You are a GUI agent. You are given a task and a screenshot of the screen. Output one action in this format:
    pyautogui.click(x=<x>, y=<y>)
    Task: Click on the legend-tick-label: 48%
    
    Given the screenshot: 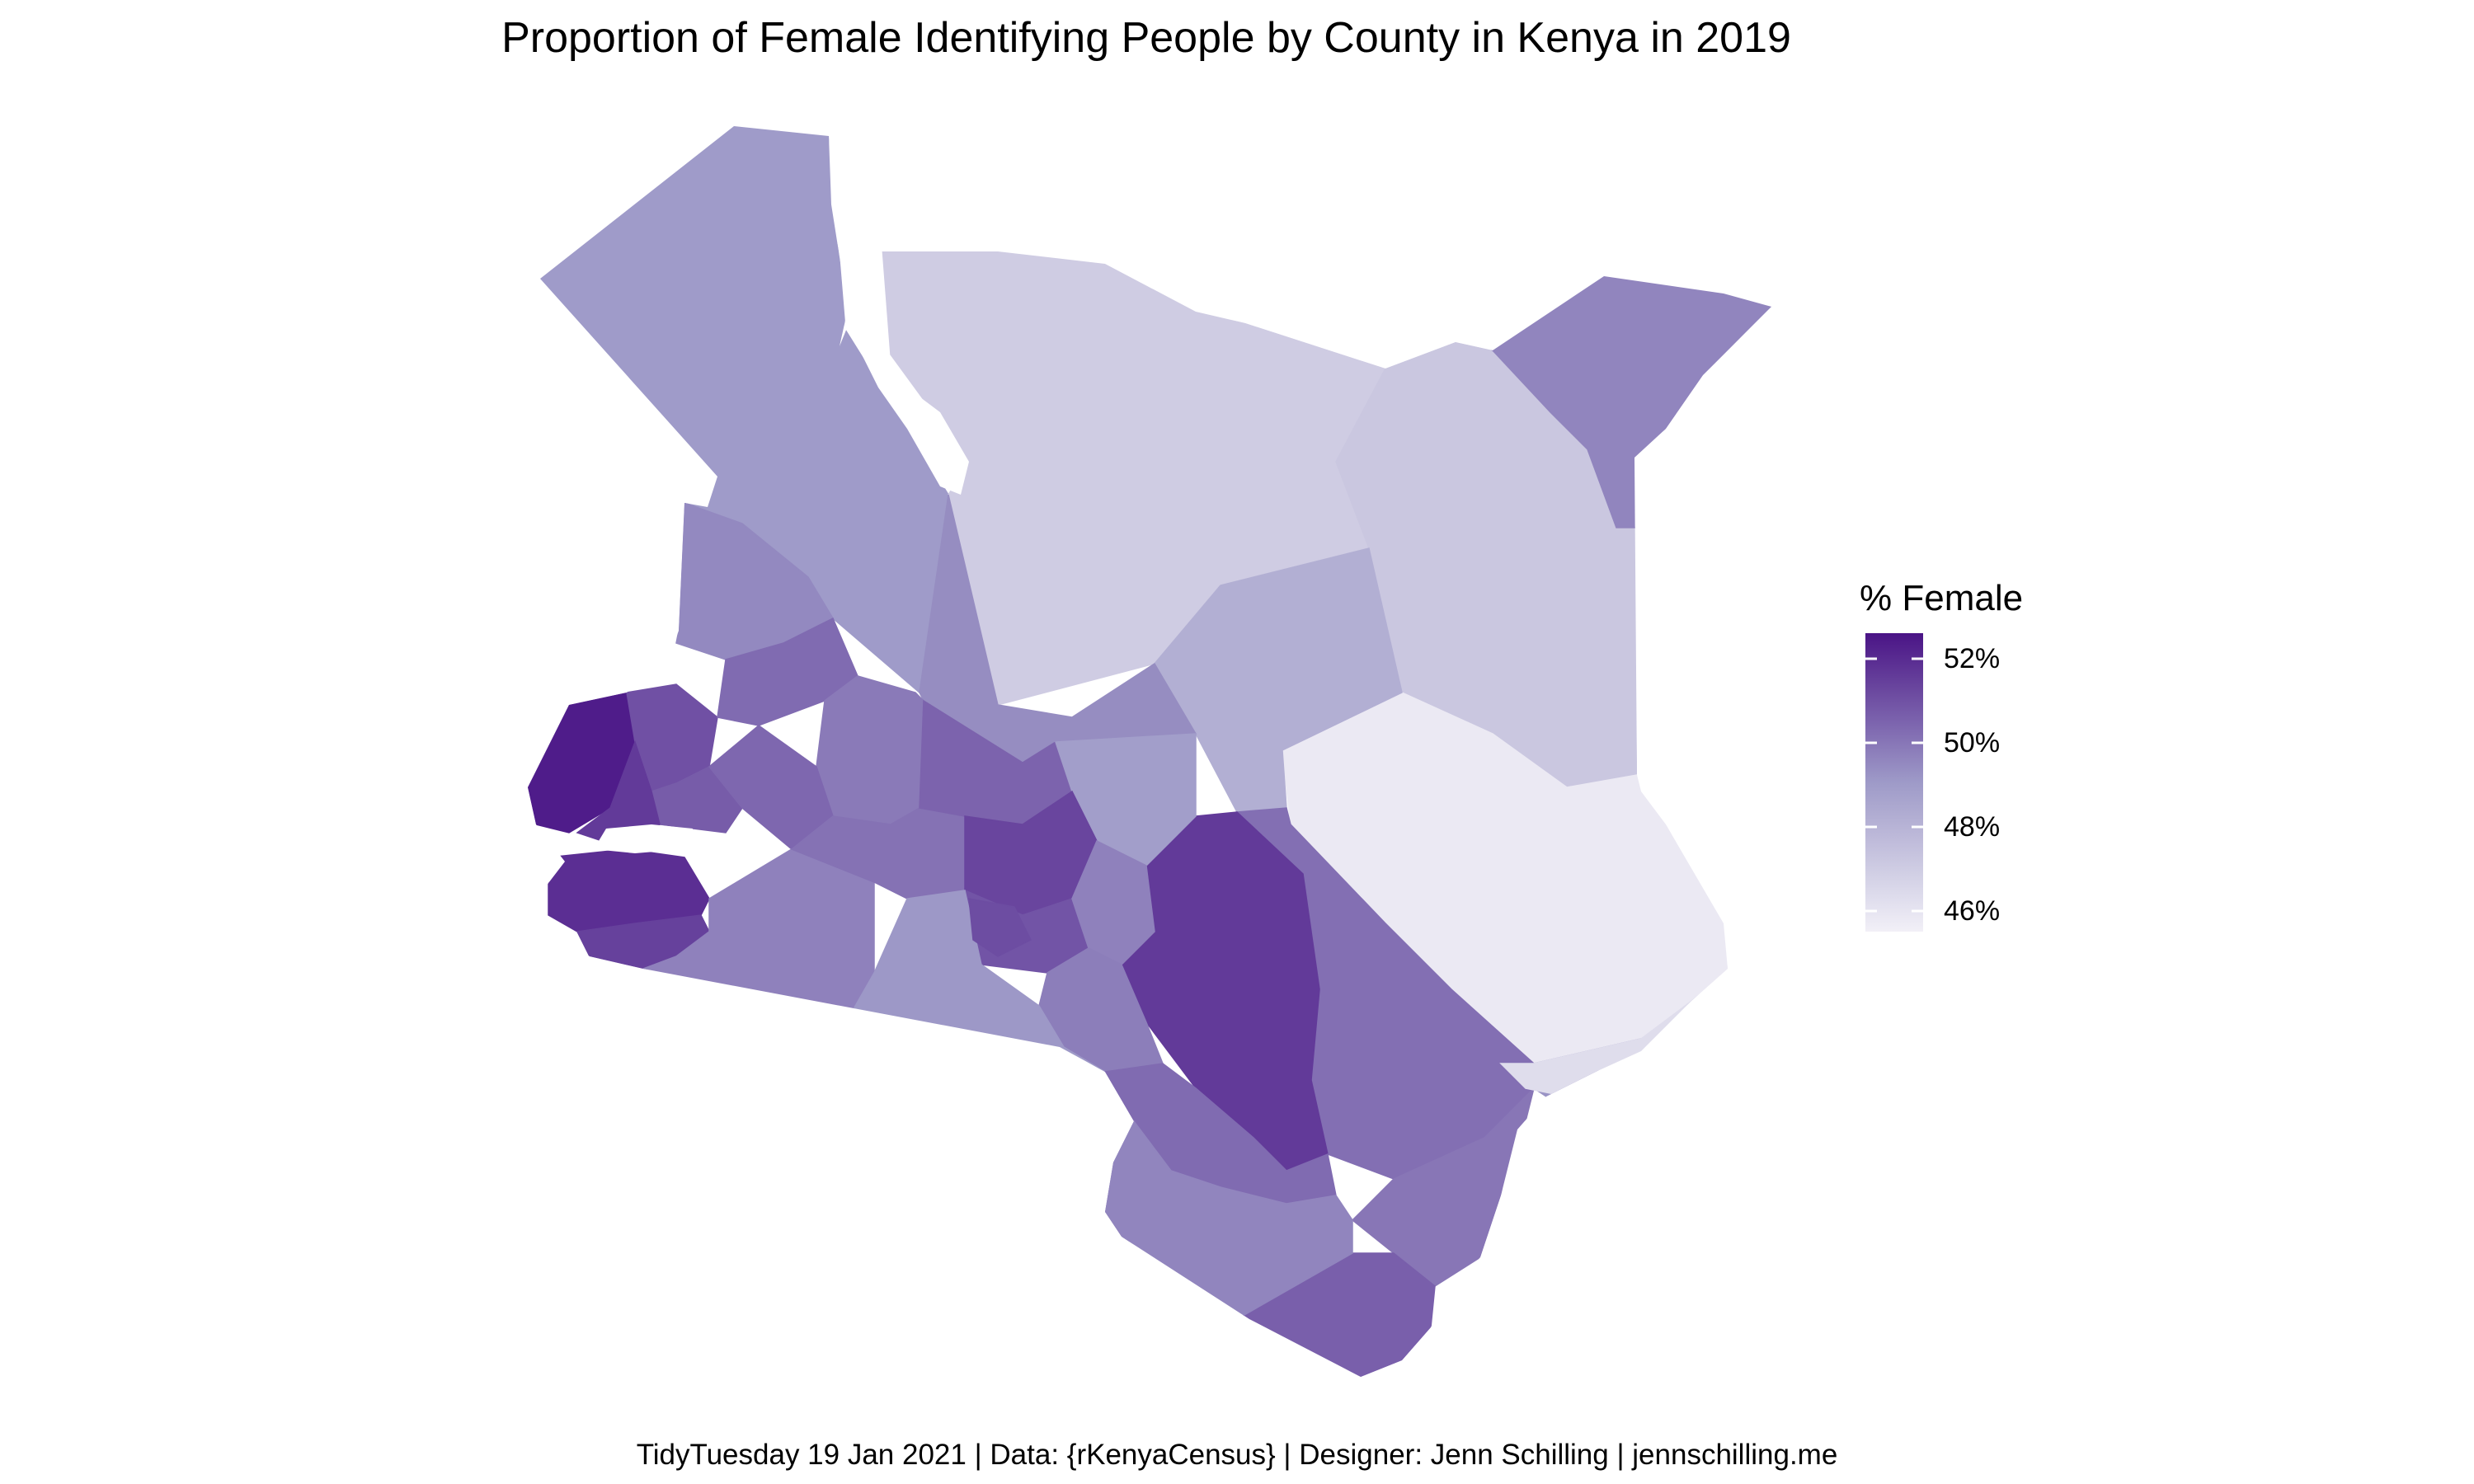 What is the action you would take?
    pyautogui.click(x=1972, y=826)
    